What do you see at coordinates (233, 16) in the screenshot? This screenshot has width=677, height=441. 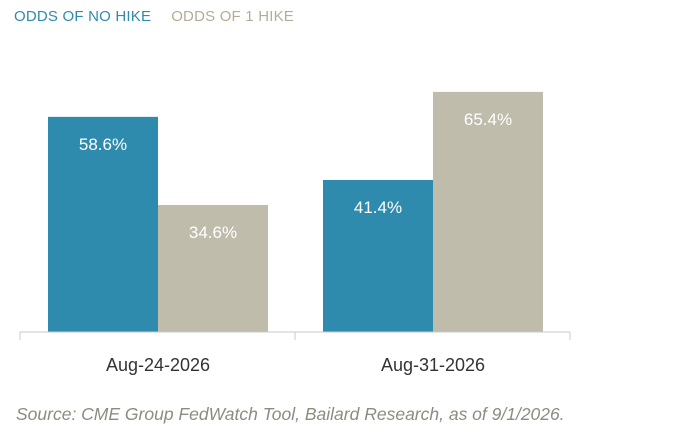 I see `legend-item-one-hike: ODDS OF 1 HIKE` at bounding box center [233, 16].